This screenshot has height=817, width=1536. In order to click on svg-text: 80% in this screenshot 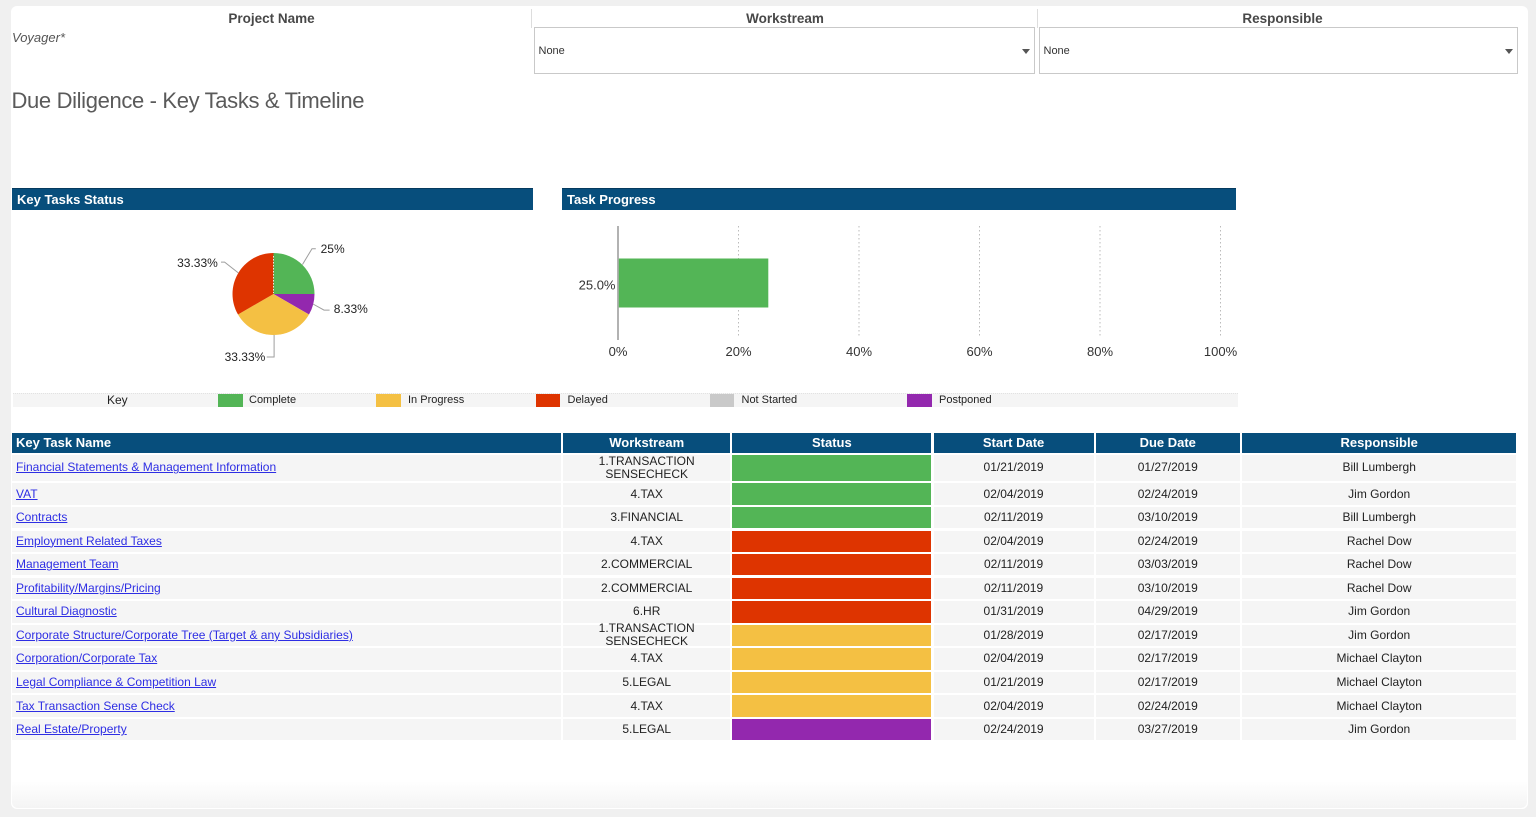, I will do `click(1100, 351)`.